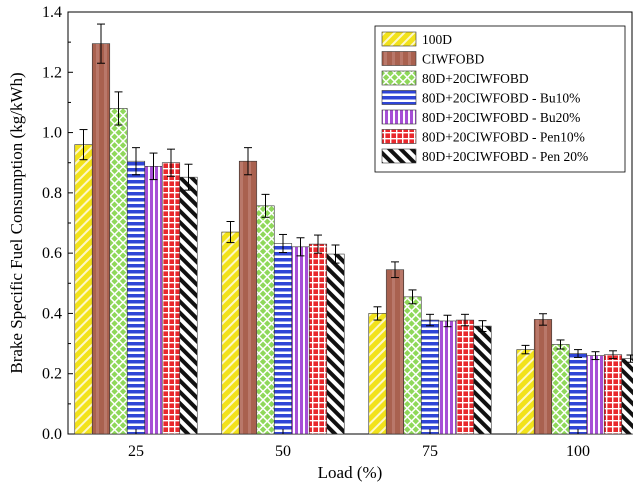  What do you see at coordinates (52, 313) in the screenshot?
I see `y-tick-label-2: 0.4` at bounding box center [52, 313].